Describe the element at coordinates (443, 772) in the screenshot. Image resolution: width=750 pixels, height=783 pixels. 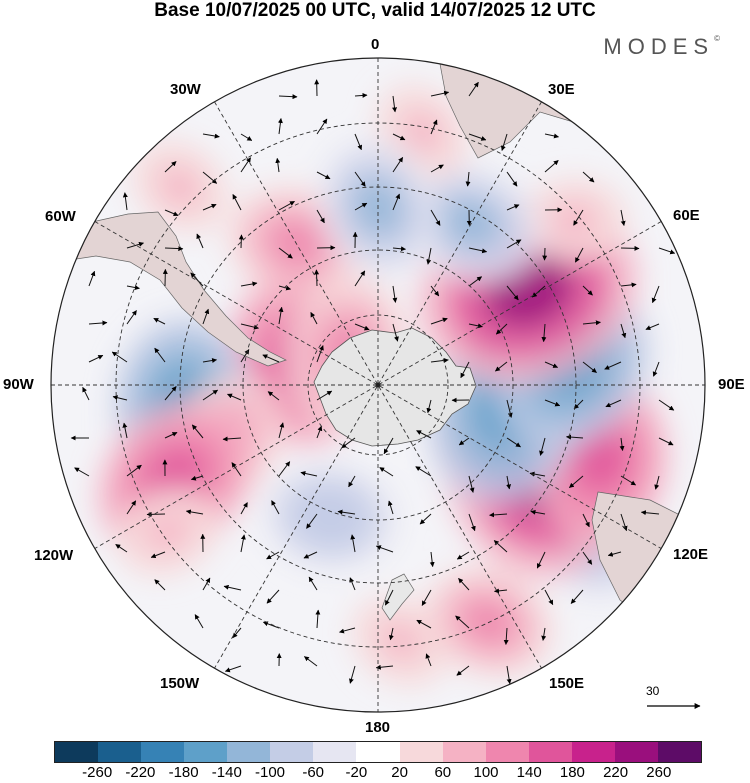
I see `colorbar-tick-label: 60` at that location.